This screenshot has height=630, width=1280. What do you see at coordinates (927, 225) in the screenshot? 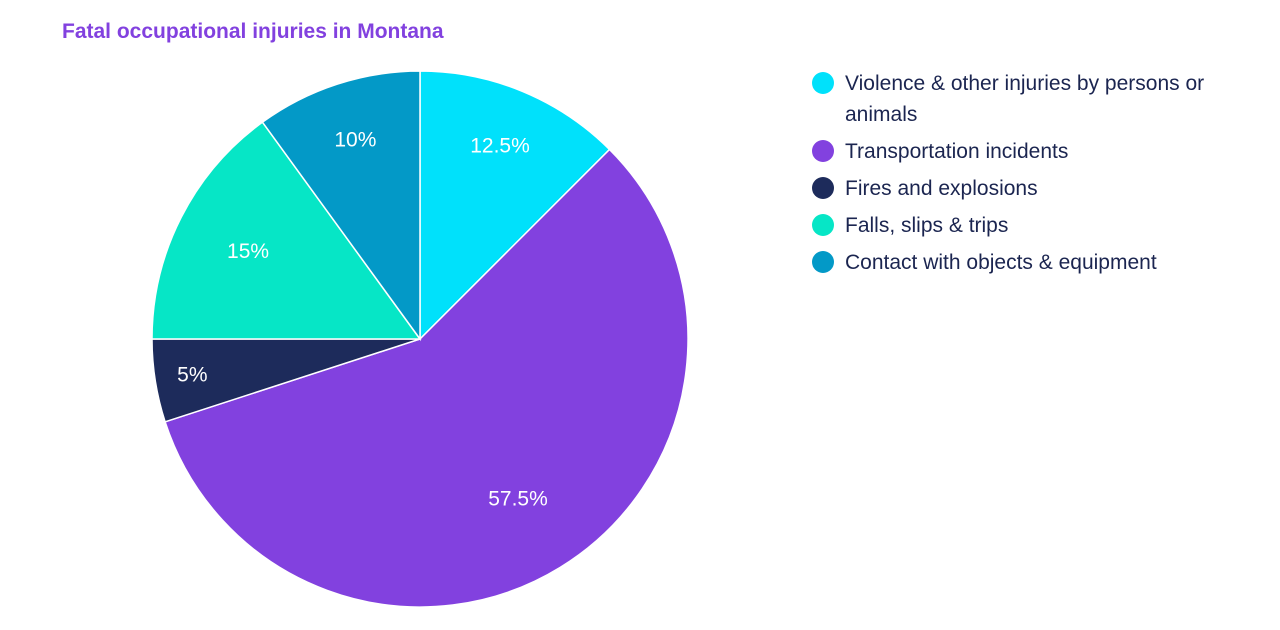
I see `legend-label-falls: Falls, slips & trips` at bounding box center [927, 225].